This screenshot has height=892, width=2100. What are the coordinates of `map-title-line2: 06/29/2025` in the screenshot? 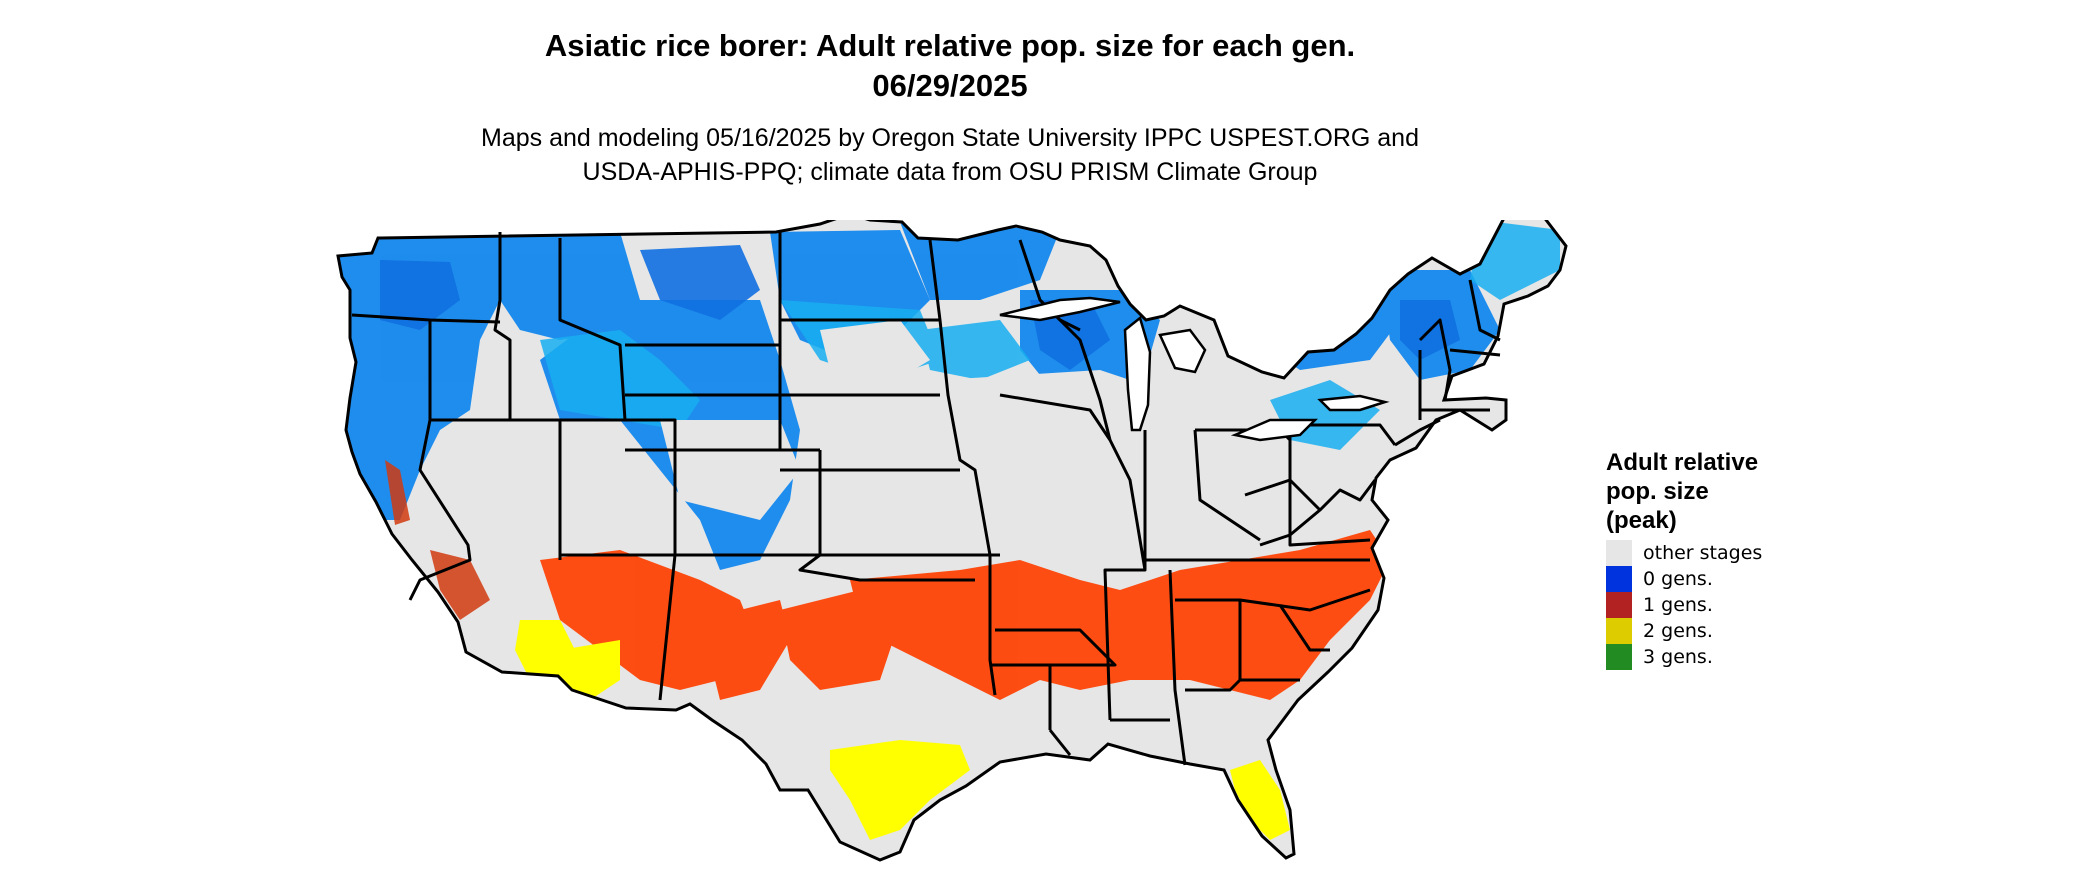 It's located at (950, 85).